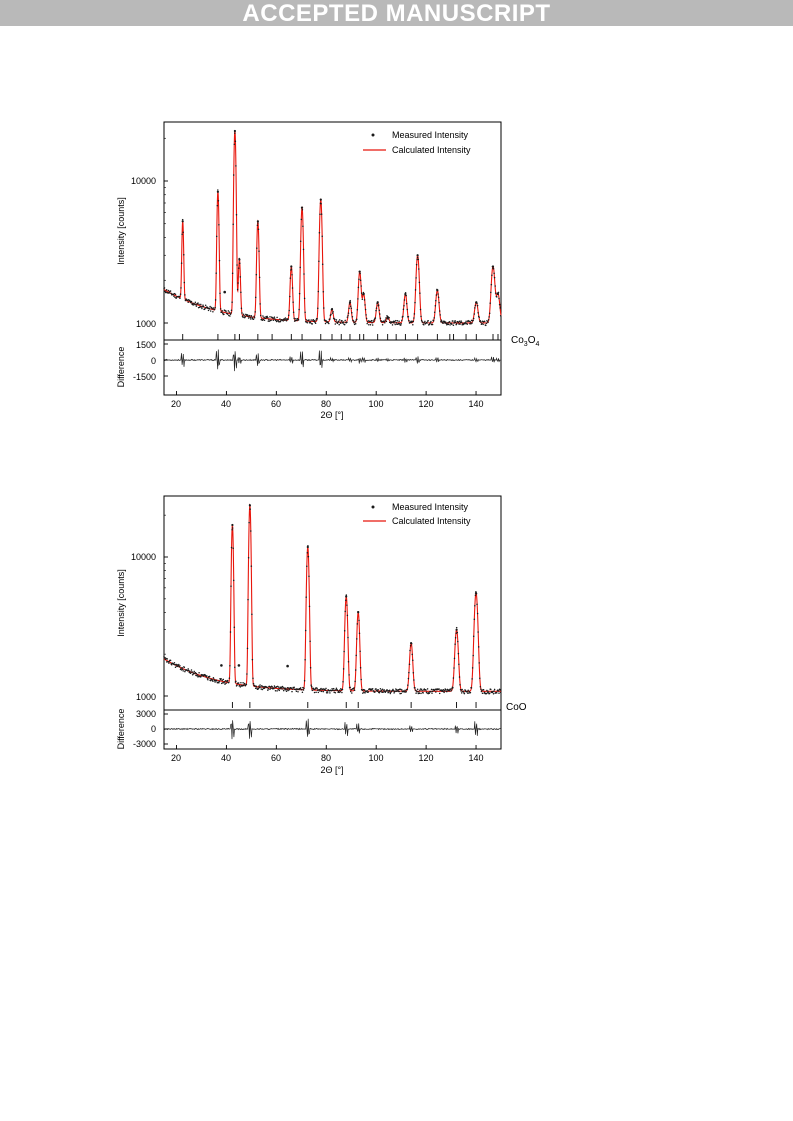 This screenshot has width=793, height=1121. I want to click on x-tick-label-60: 60, so click(276, 758).